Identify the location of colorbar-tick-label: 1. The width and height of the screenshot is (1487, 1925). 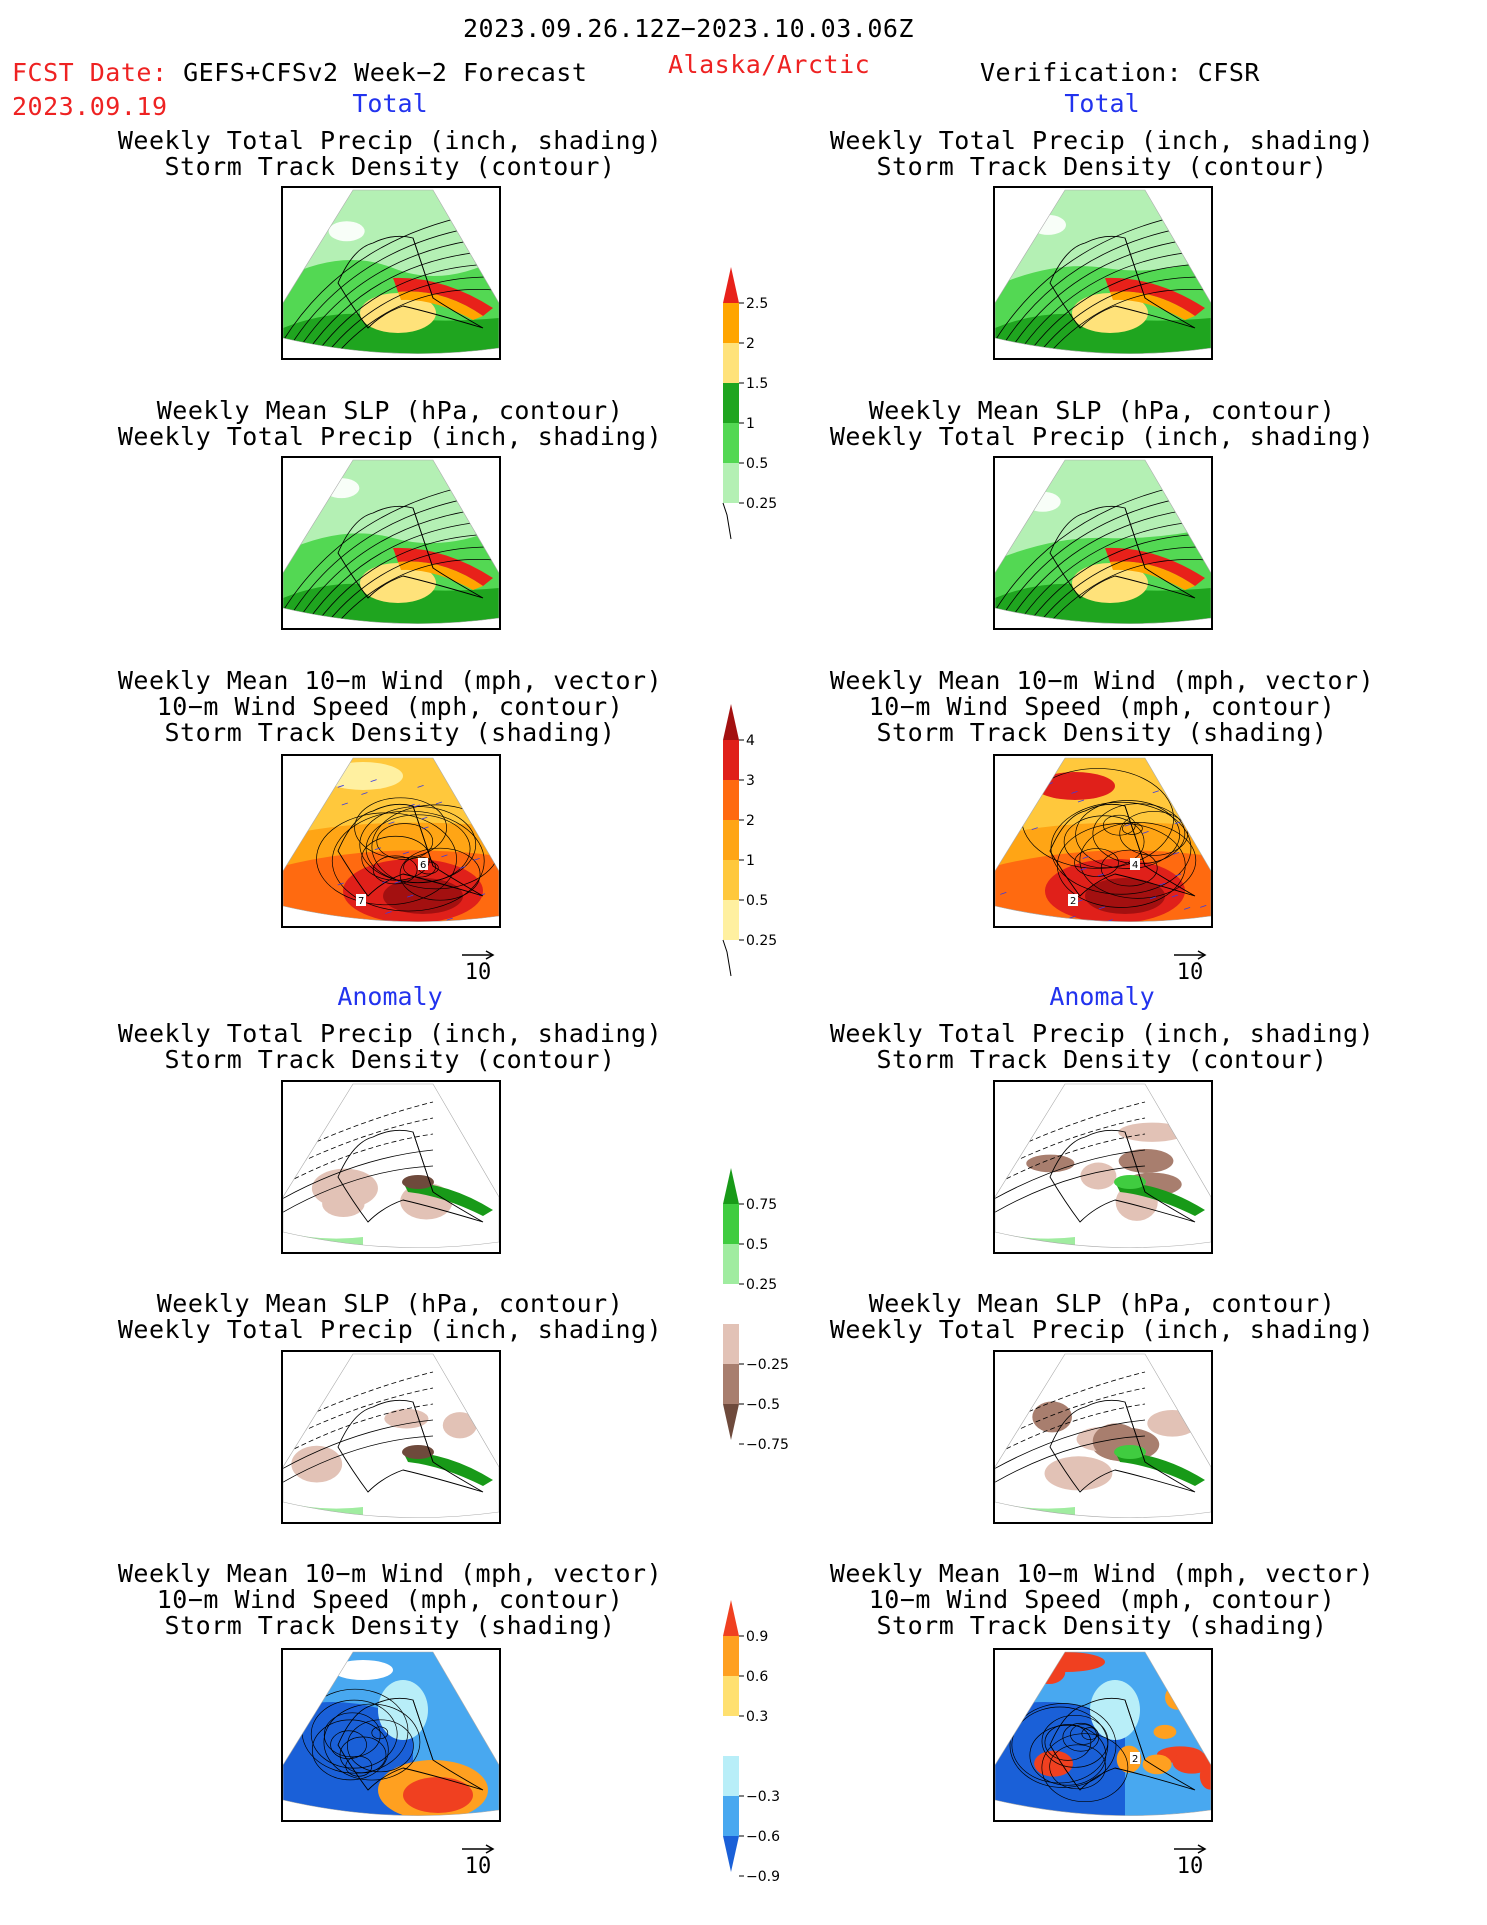
(750, 424).